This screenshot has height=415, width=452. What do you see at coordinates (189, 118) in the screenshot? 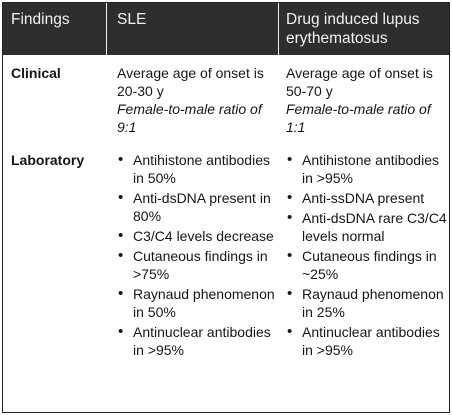
I see `sle-ratio-text: Female-to-male ratio of 9:1` at bounding box center [189, 118].